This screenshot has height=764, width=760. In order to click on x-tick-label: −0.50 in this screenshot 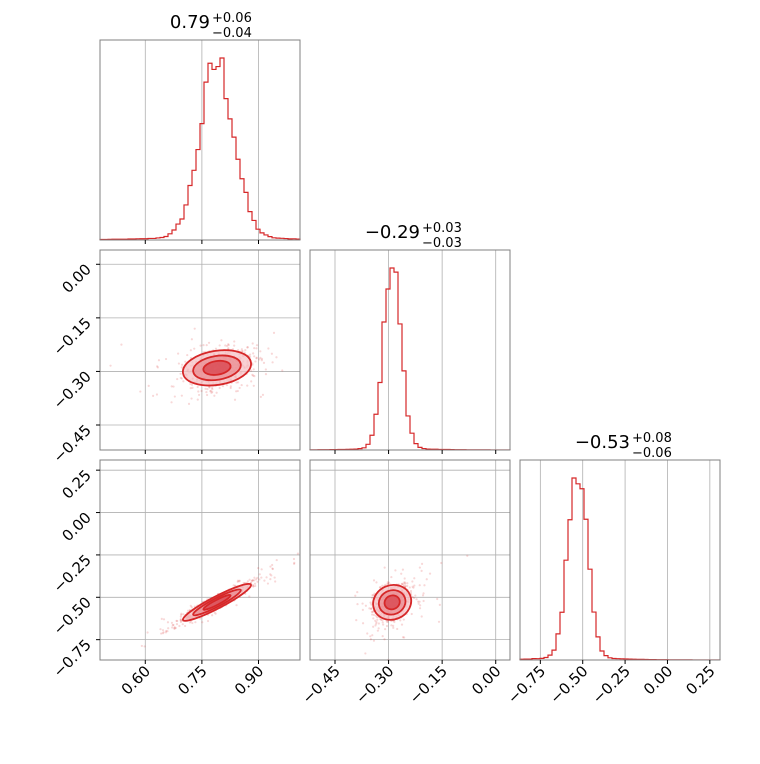, I will do `click(568, 684)`.